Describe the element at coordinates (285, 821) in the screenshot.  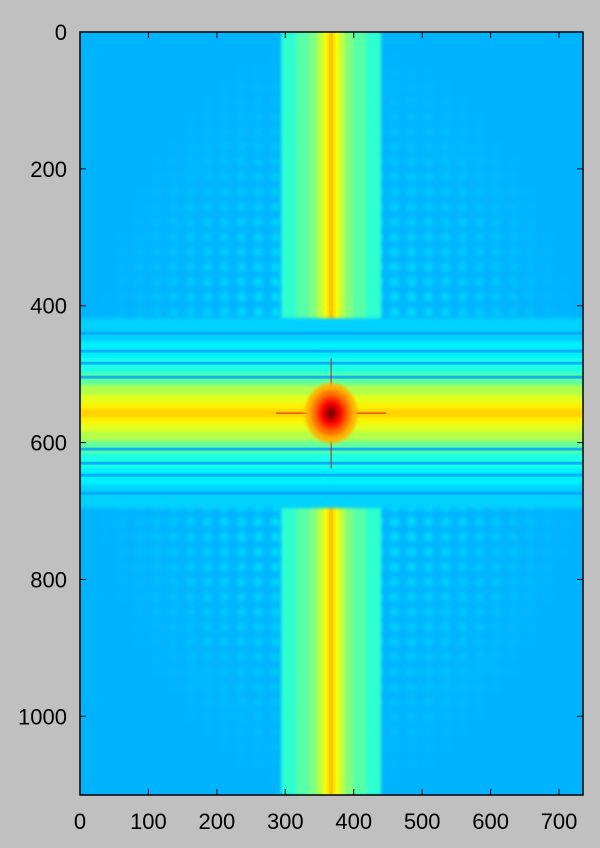
I see `x-tick-label: 300` at that location.